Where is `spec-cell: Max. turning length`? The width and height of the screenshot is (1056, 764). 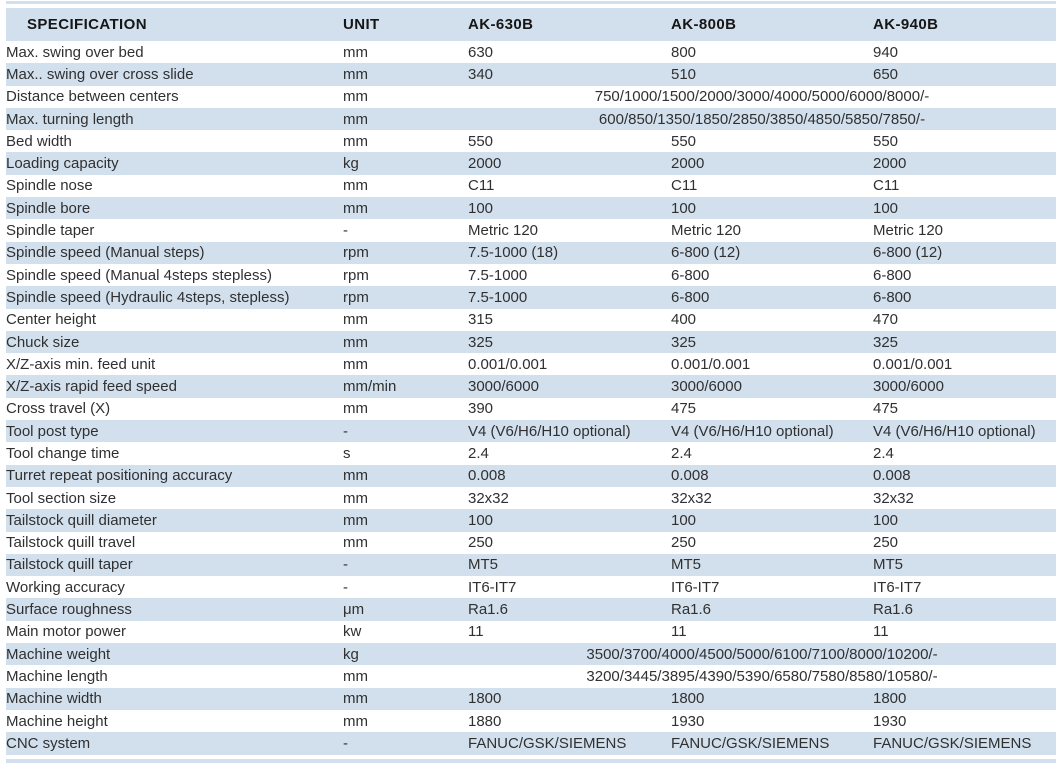 spec-cell: Max. turning length is located at coordinates (70, 119).